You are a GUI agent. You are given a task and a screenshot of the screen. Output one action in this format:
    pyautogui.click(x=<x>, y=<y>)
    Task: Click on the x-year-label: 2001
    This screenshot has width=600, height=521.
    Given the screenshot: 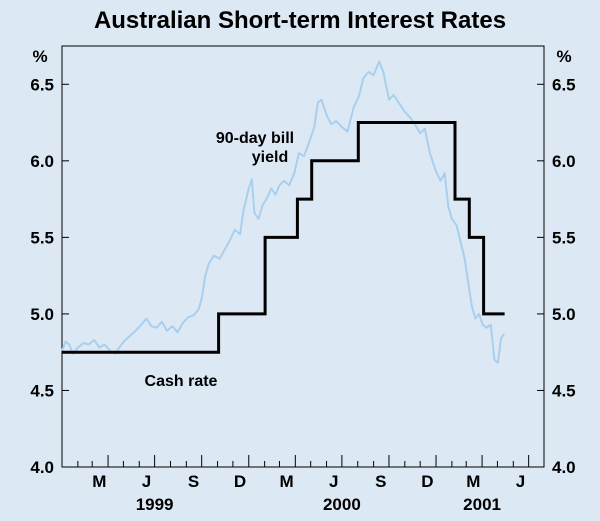 What is the action you would take?
    pyautogui.click(x=482, y=504)
    